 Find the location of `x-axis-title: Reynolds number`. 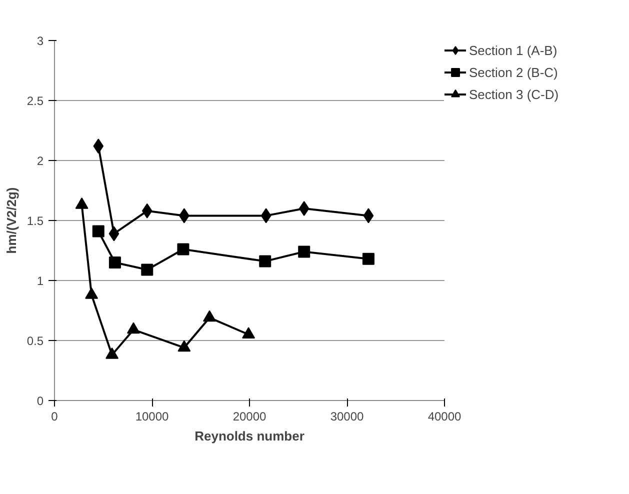

x-axis-title: Reynolds number is located at coordinates (249, 436).